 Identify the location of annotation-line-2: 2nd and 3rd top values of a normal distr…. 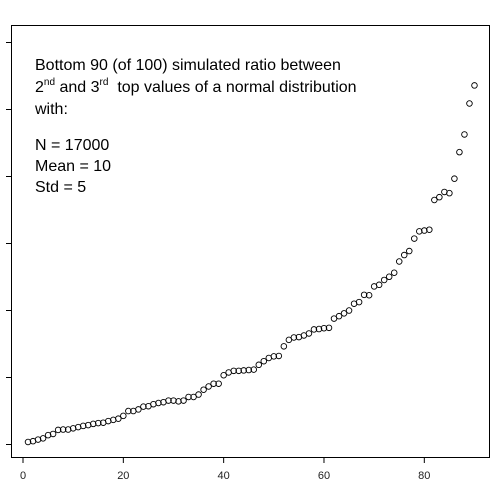
(196, 86).